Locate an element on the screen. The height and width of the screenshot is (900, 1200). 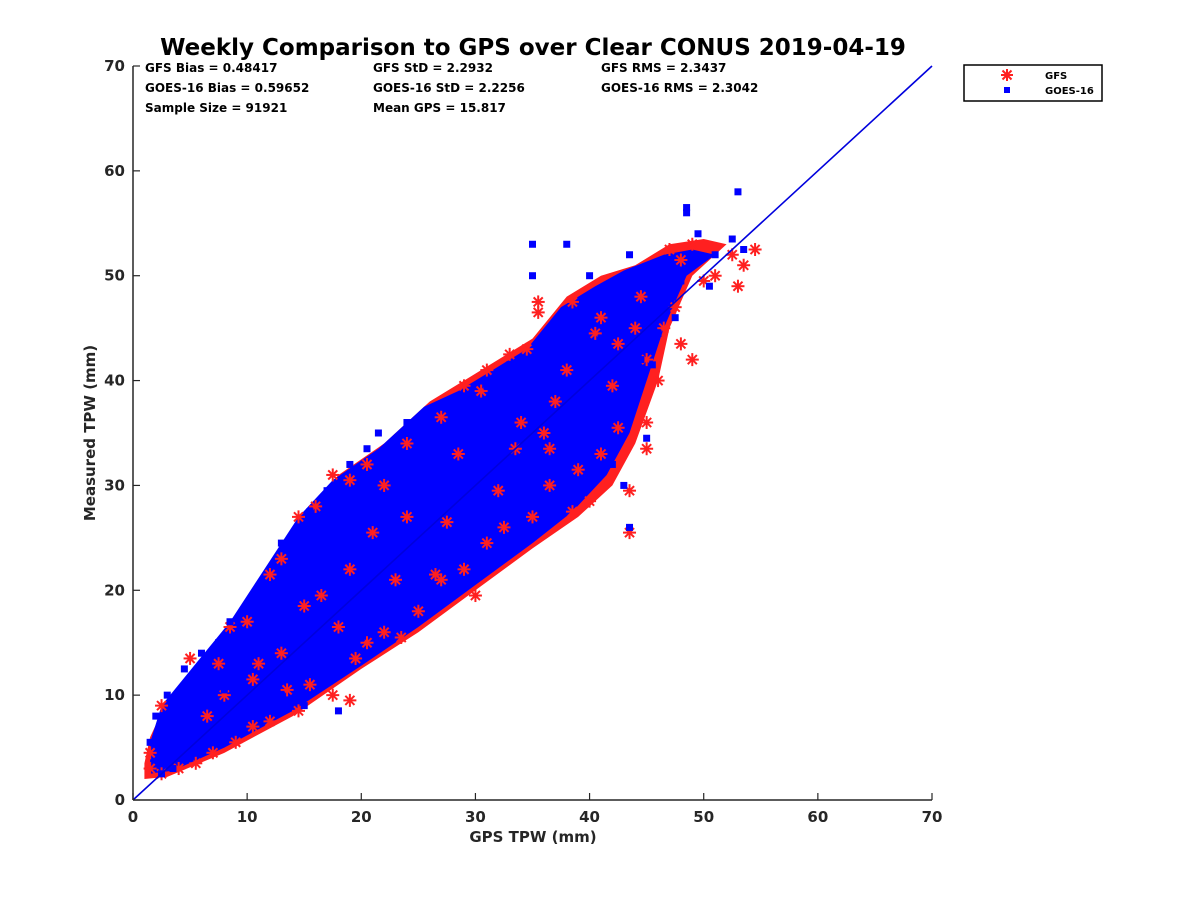
y-tick-label: 10 is located at coordinates (114, 695).